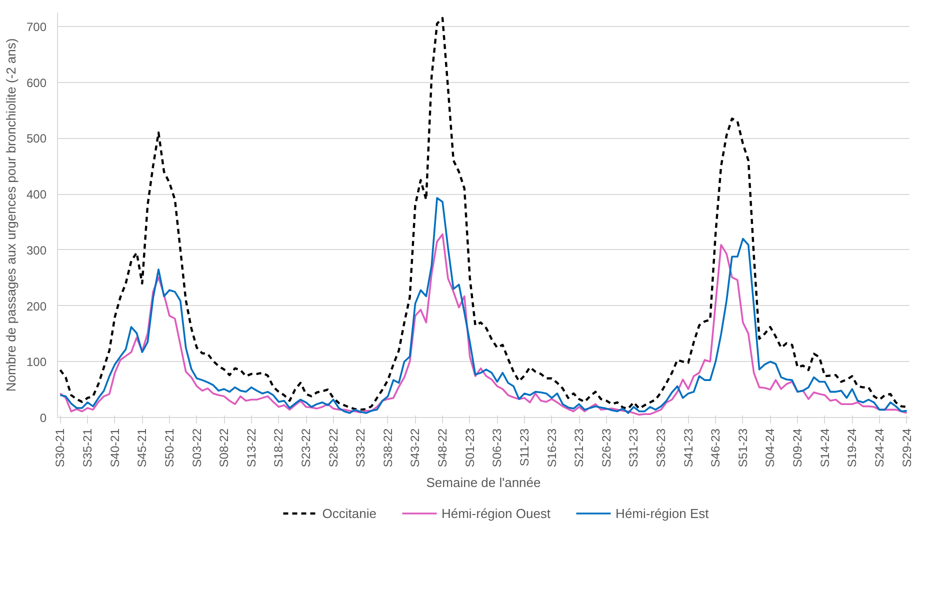  Describe the element at coordinates (349, 513) in the screenshot. I see `legend-label: Occitanie` at that location.